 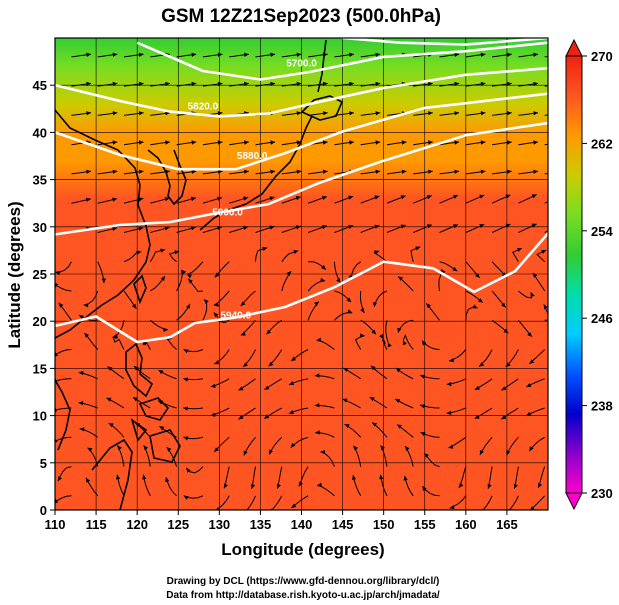 What do you see at coordinates (178, 524) in the screenshot?
I see `x-tick-label: 125` at bounding box center [178, 524].